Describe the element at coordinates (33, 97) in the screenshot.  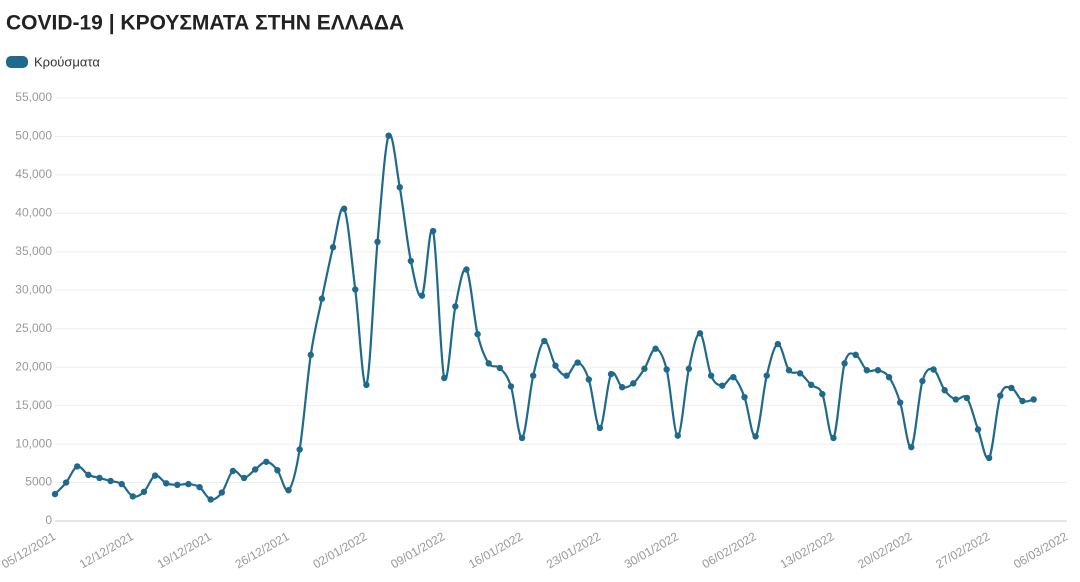
I see `y-tick-label: 55,000` at that location.